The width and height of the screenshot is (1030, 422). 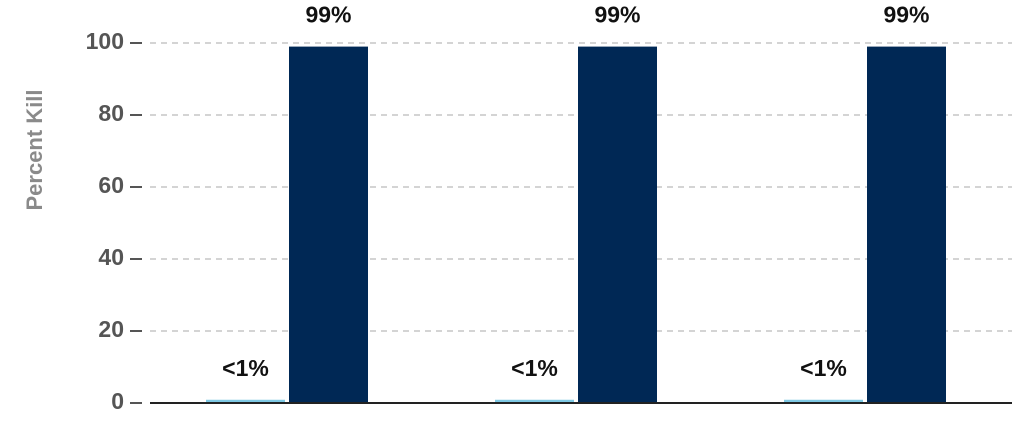 I want to click on y-tick-label: 60, so click(x=111, y=185).